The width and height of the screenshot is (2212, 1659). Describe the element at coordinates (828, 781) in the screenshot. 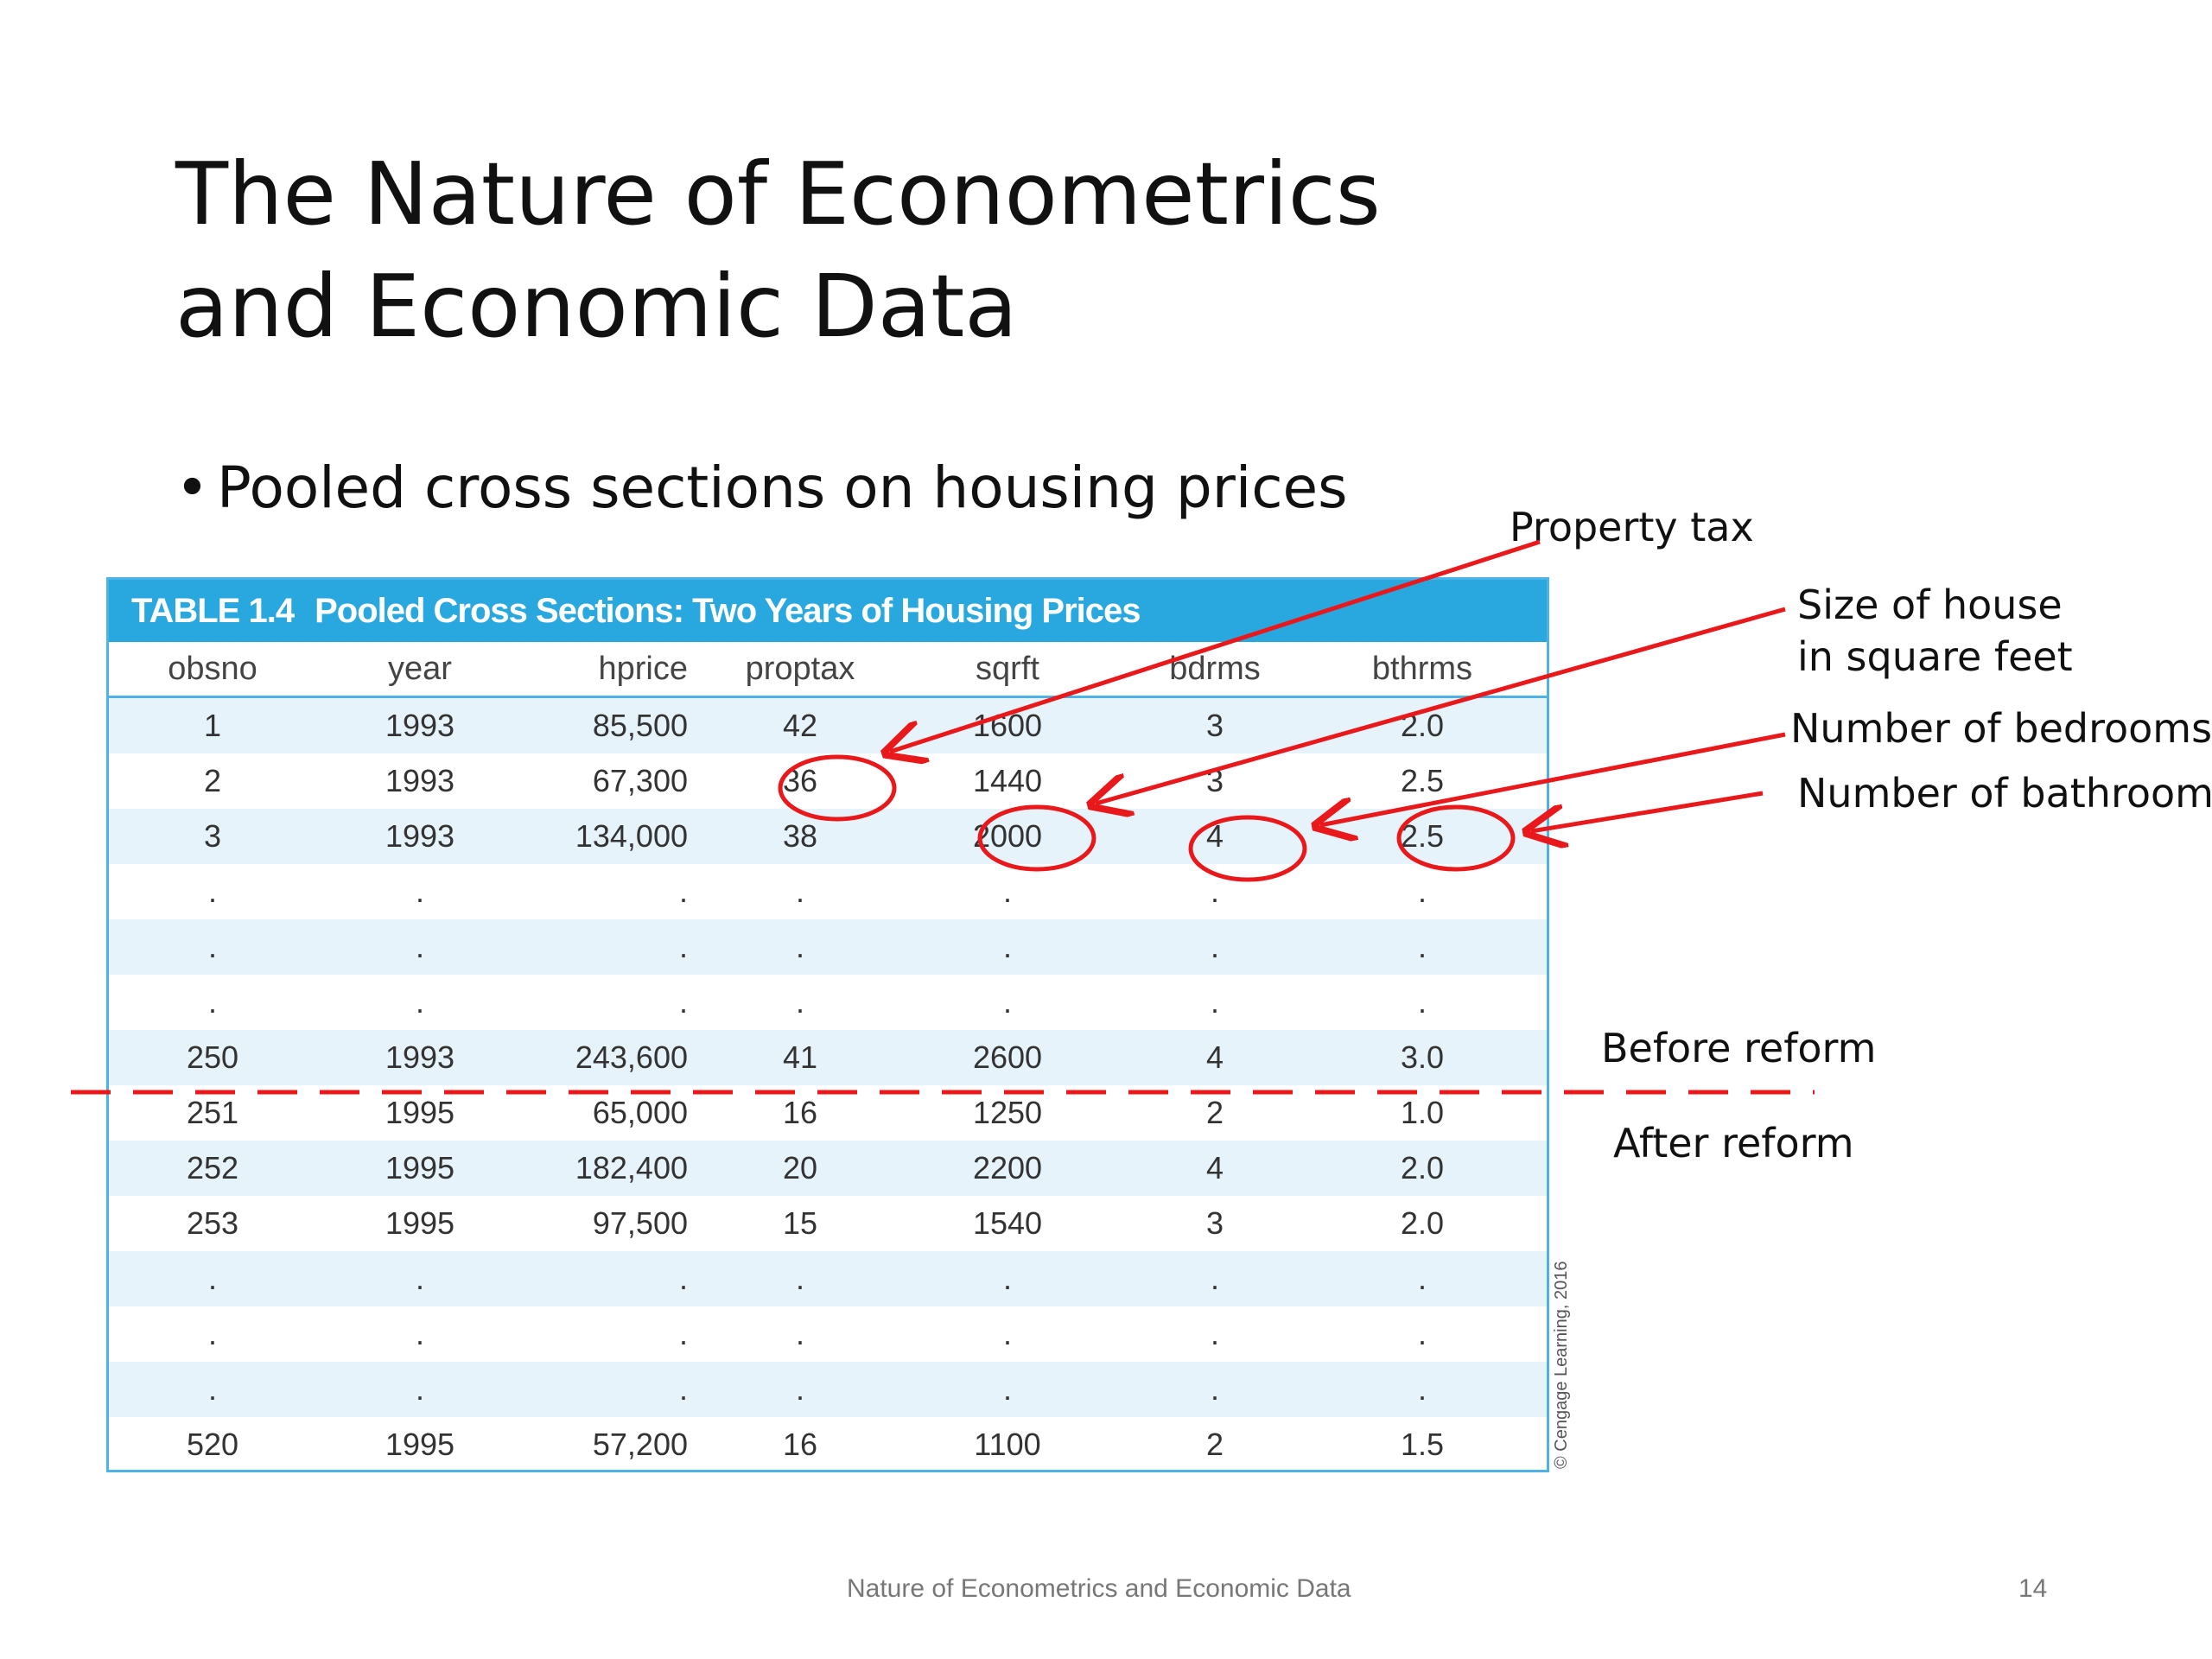

I see `table-row: 2 1993 67,300 36 1440 3 2.5` at that location.